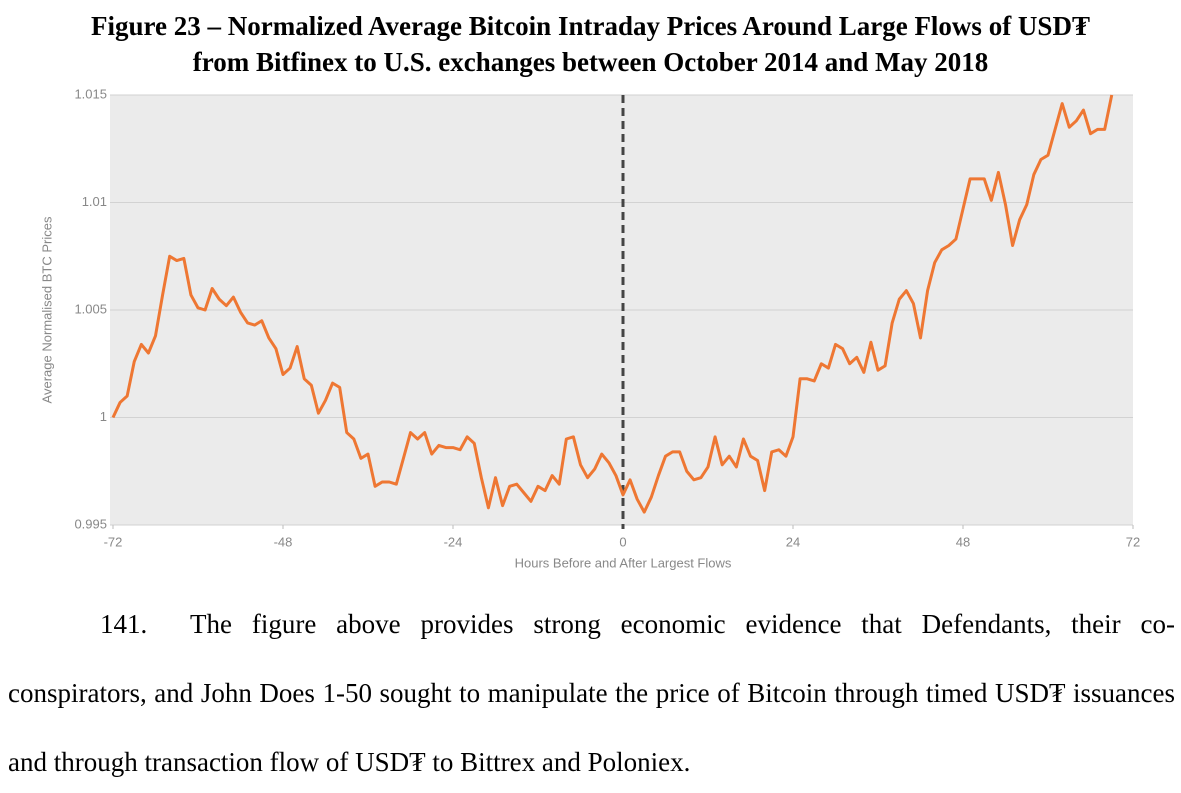 Image resolution: width=1181 pixels, height=793 pixels. What do you see at coordinates (90, 308) in the screenshot?
I see `y-tick-label: 1.005` at bounding box center [90, 308].